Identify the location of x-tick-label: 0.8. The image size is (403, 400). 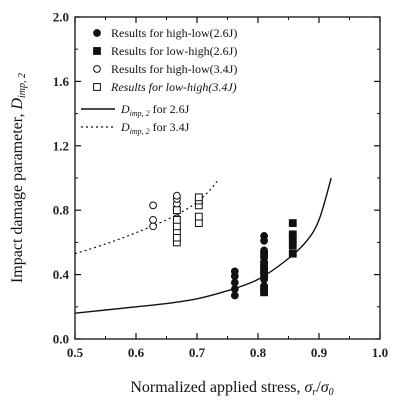
(258, 352).